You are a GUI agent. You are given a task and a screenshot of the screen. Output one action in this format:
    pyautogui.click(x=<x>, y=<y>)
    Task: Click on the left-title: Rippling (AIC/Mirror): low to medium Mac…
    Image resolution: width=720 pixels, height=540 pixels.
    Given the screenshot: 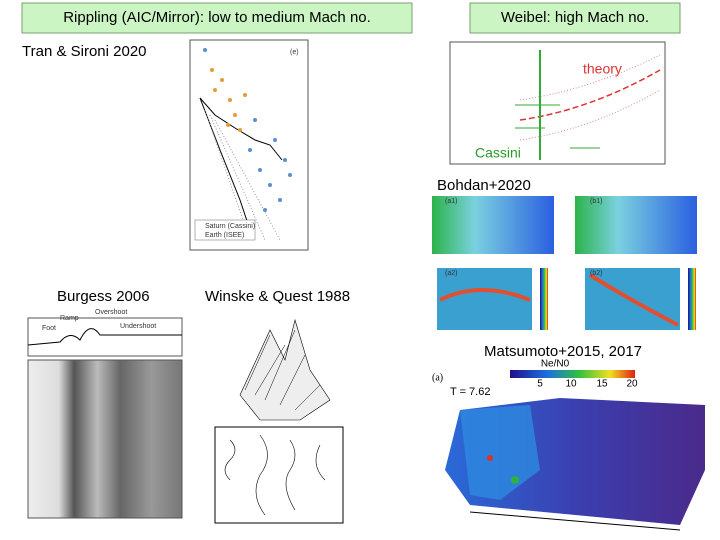 What is the action you would take?
    pyautogui.click(x=217, y=17)
    